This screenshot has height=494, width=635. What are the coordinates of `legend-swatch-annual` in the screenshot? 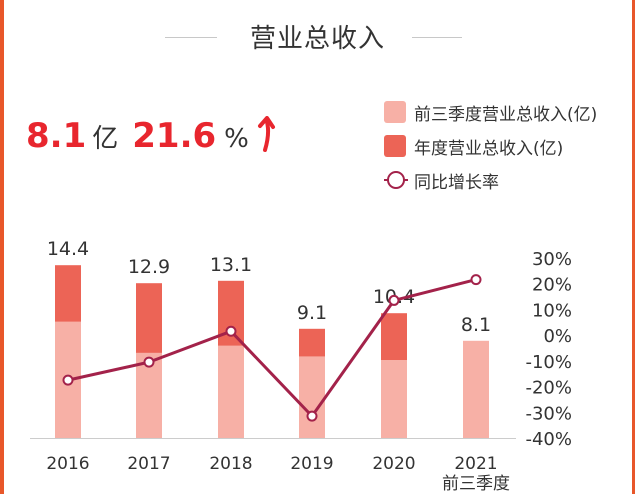 It's located at (395, 146).